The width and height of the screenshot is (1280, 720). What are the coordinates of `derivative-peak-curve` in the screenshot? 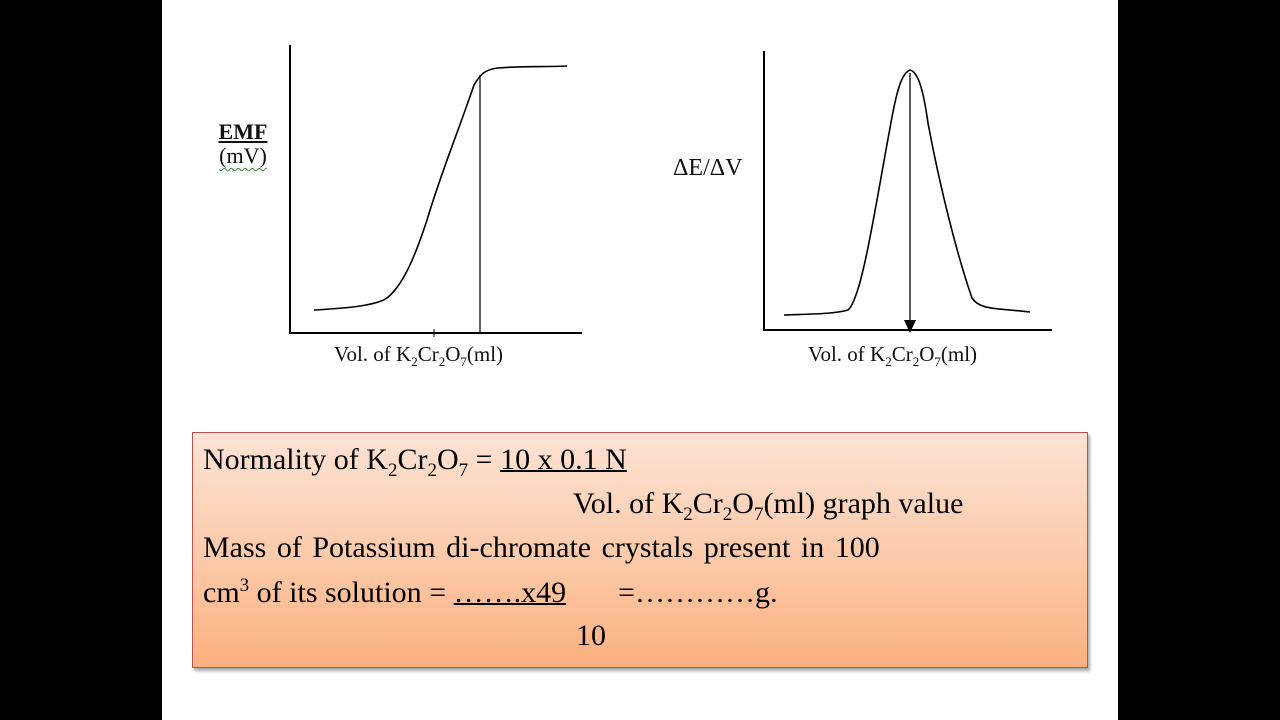 It's located at (907, 192).